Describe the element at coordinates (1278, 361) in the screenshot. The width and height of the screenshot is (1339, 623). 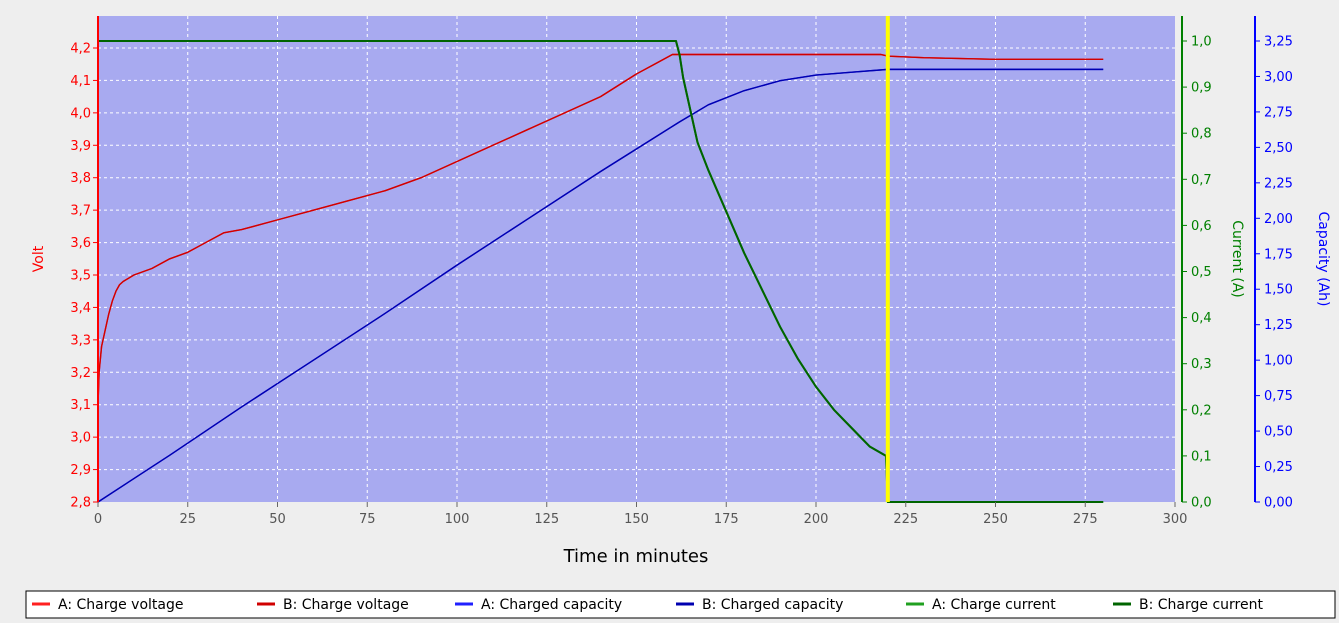
I see `capacity-tick-label: 1,00` at that location.